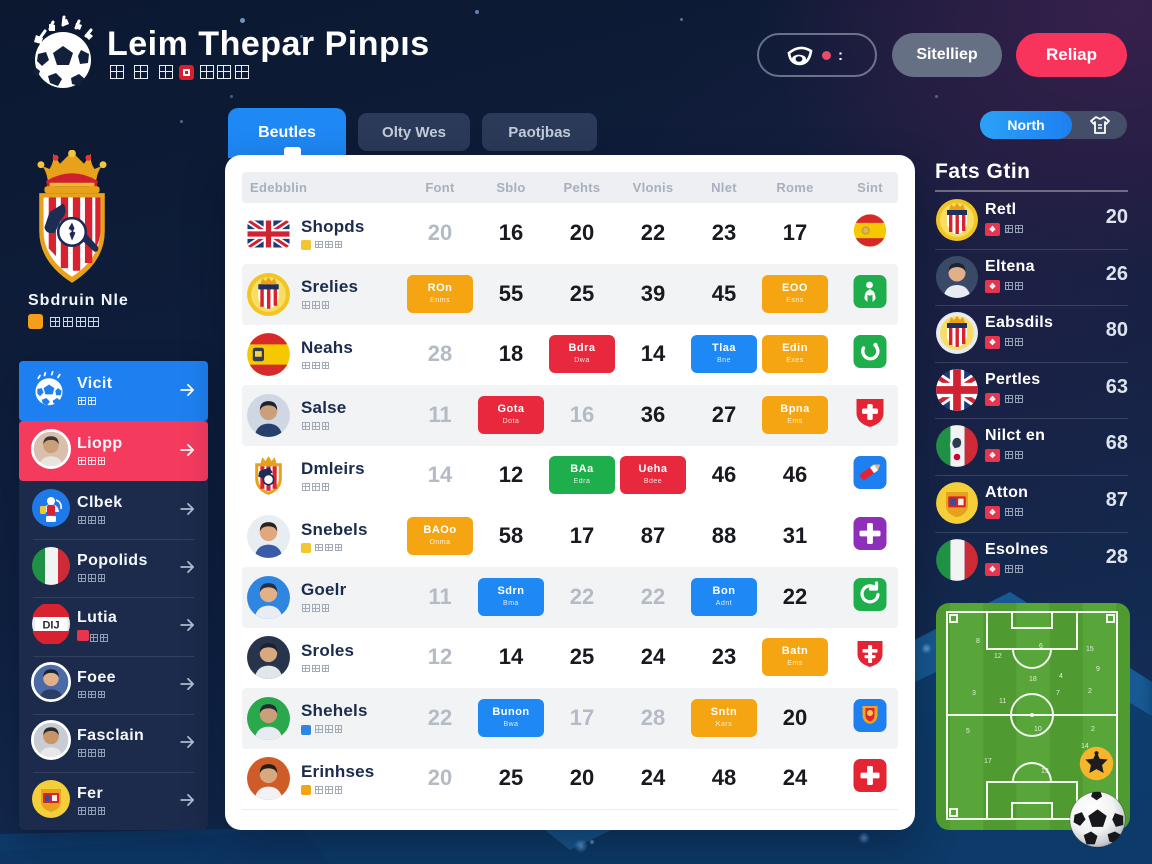 This screenshot has width=1152, height=864. I want to click on svg-text: 5, so click(968, 731).